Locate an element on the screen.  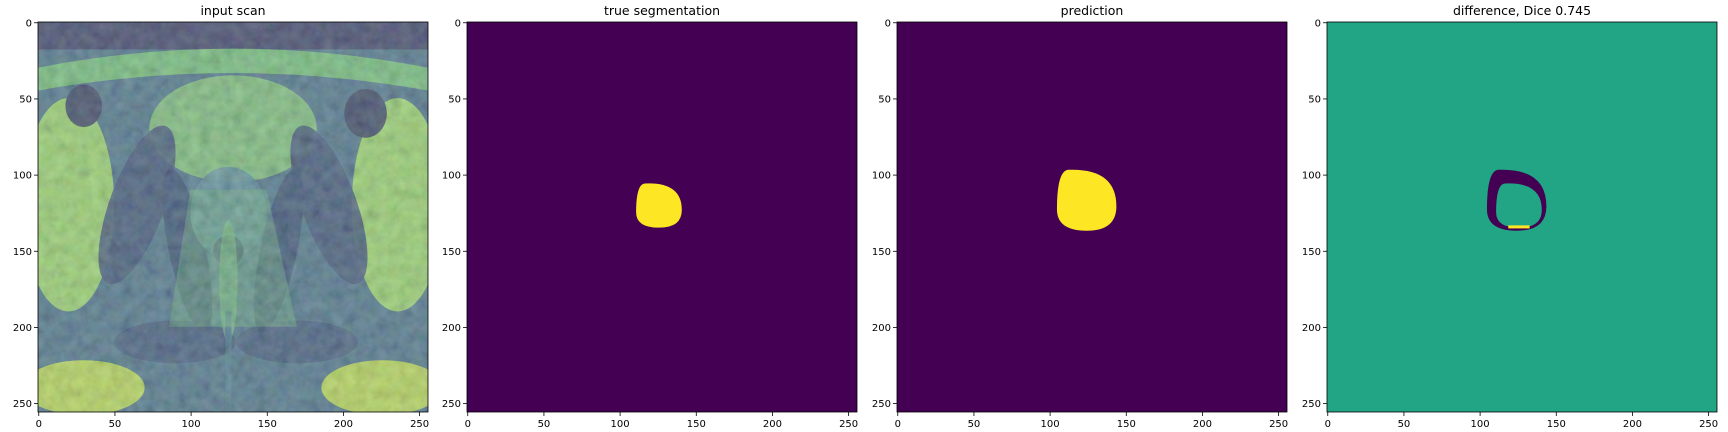
difference-inner-region is located at coordinates (1519, 205).